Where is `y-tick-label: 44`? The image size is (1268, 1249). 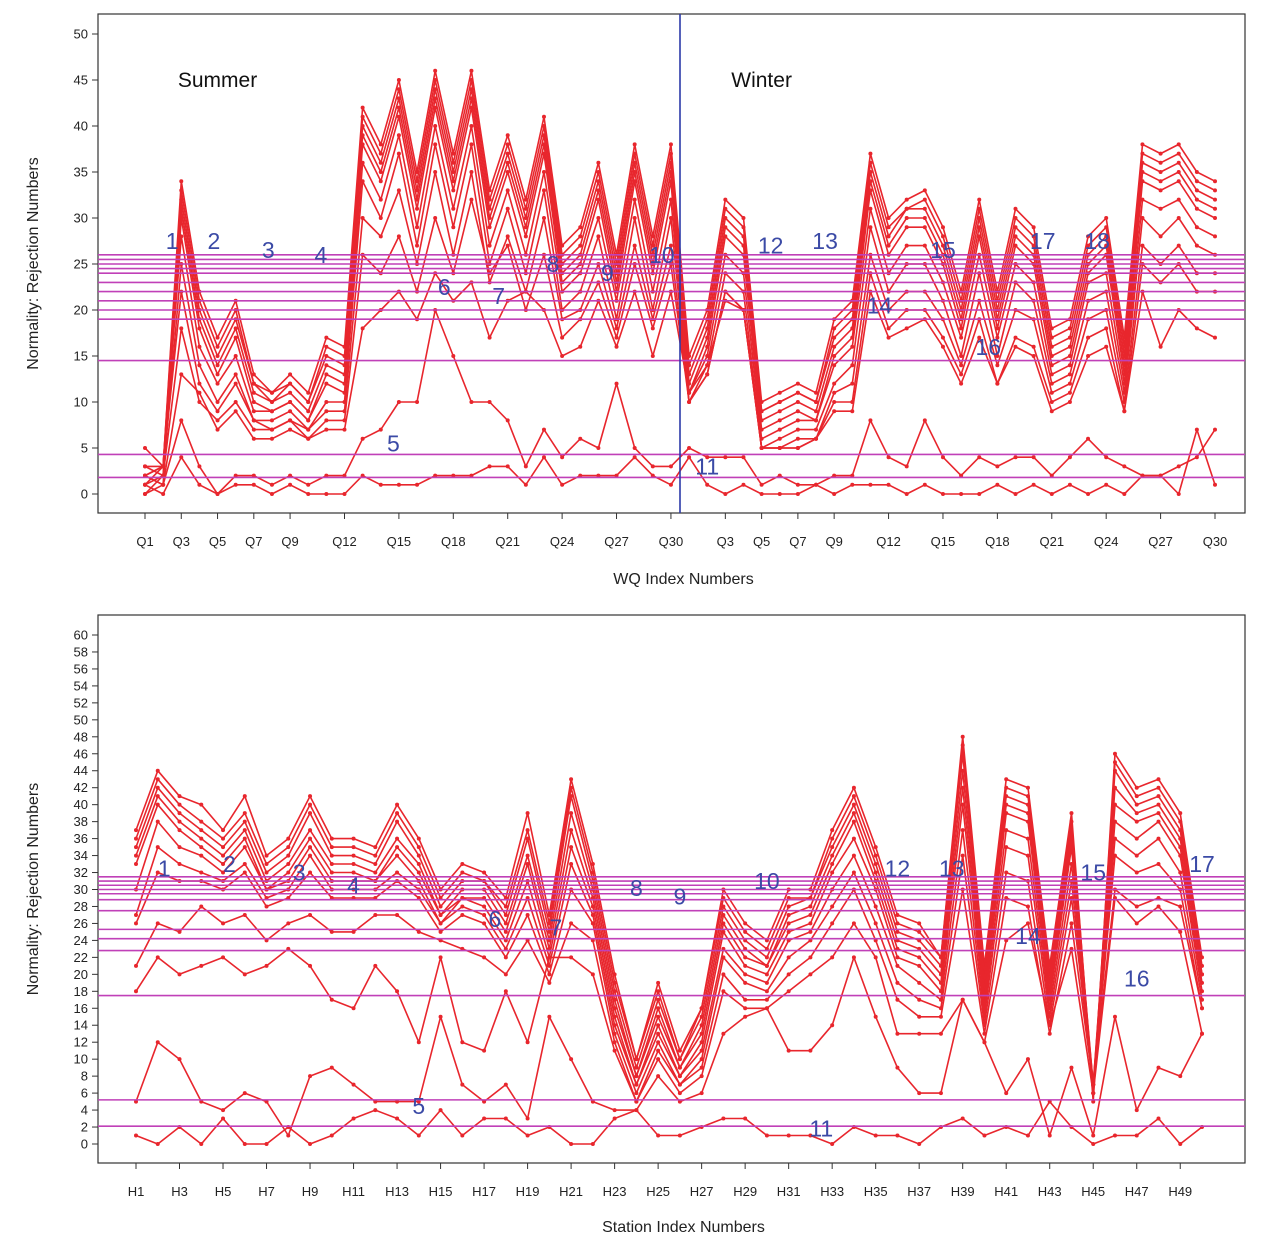
y-tick-label: 44 is located at coordinates (81, 770).